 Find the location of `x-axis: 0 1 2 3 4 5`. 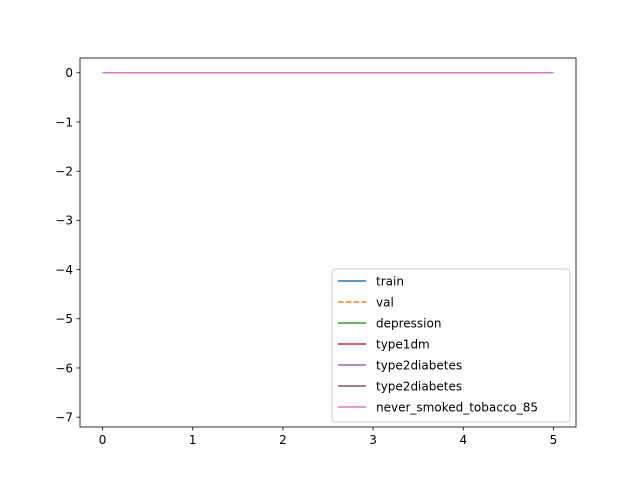

x-axis: 0 1 2 3 4 5 is located at coordinates (328, 437).